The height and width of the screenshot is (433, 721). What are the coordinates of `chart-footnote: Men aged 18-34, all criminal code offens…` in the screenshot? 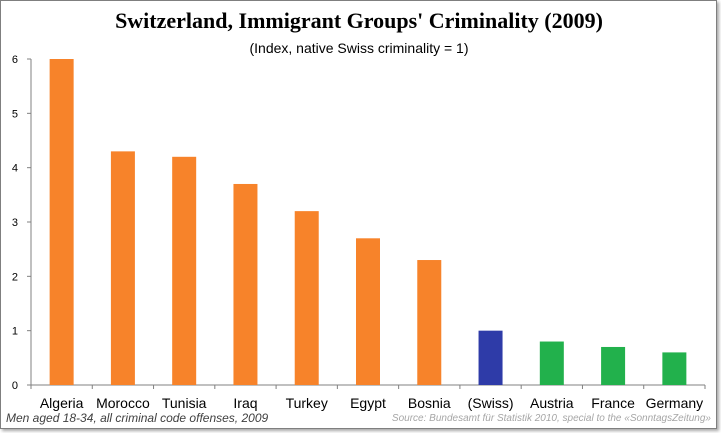 It's located at (137, 418).